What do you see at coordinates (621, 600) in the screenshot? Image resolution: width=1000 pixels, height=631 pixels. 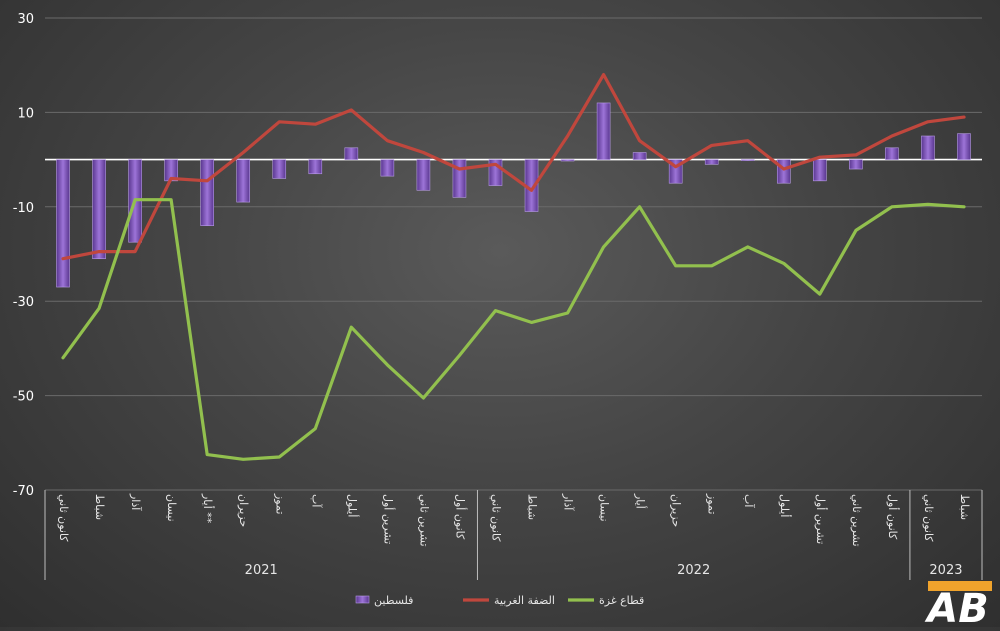 I see `legend-label: قطاع غزة` at bounding box center [621, 600].